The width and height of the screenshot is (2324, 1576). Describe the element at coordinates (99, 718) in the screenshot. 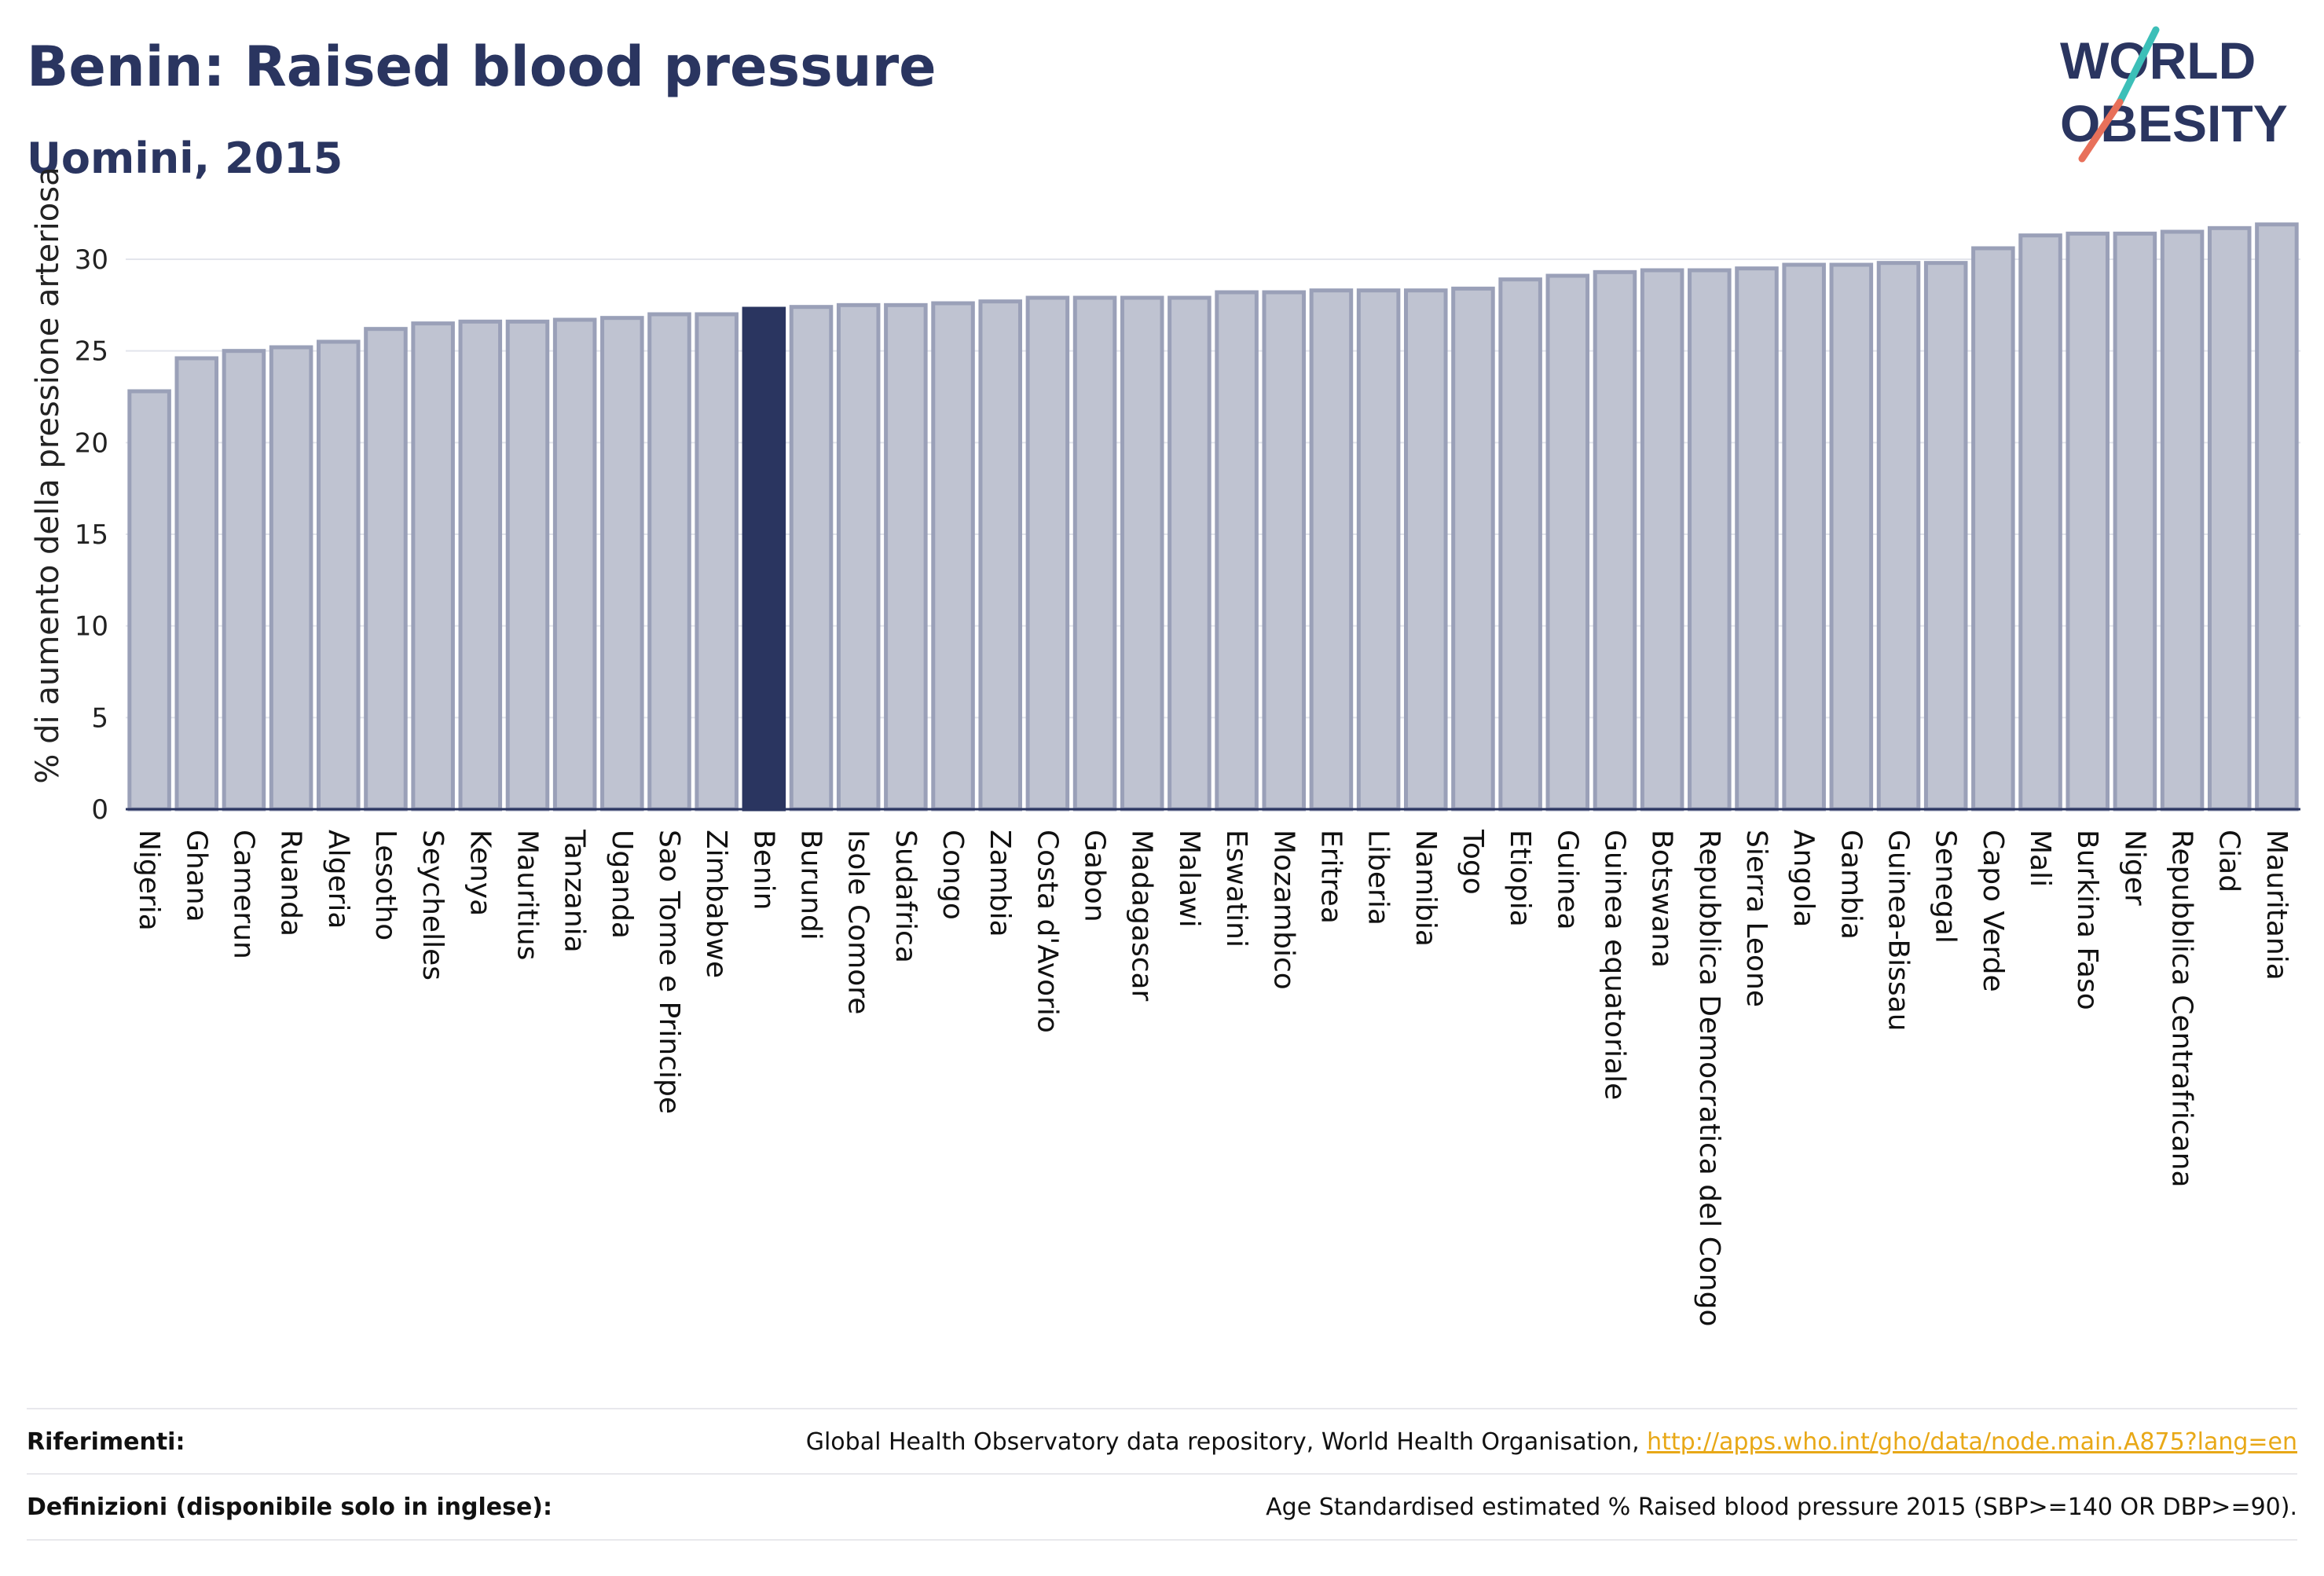

I see `y-tick-label: 5` at that location.